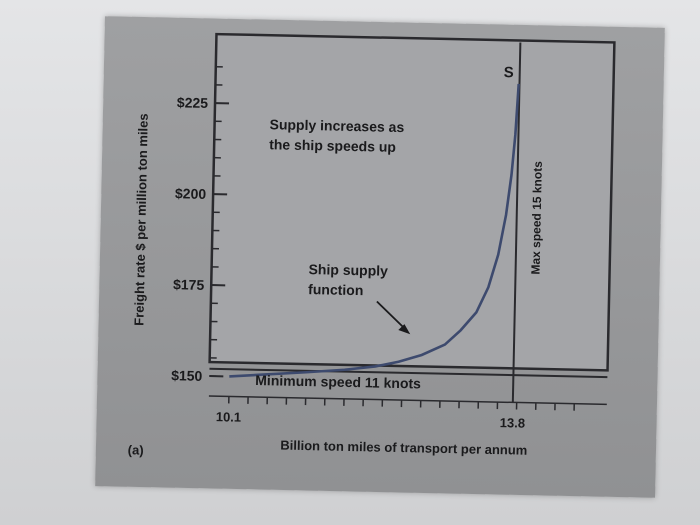  I want to click on y-tick-label-3: $225, so click(193, 102).